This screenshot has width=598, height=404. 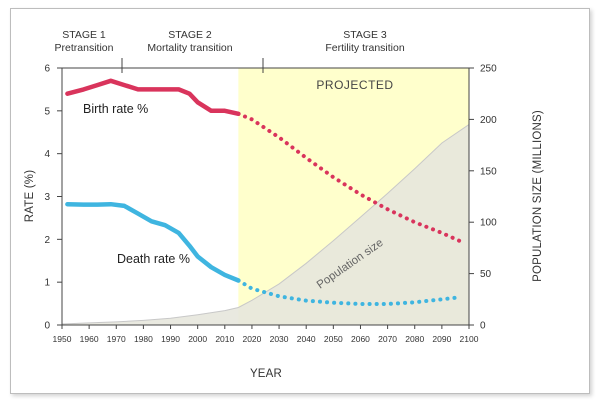 What do you see at coordinates (354, 85) in the screenshot?
I see `projected-label: PROJECTED` at bounding box center [354, 85].